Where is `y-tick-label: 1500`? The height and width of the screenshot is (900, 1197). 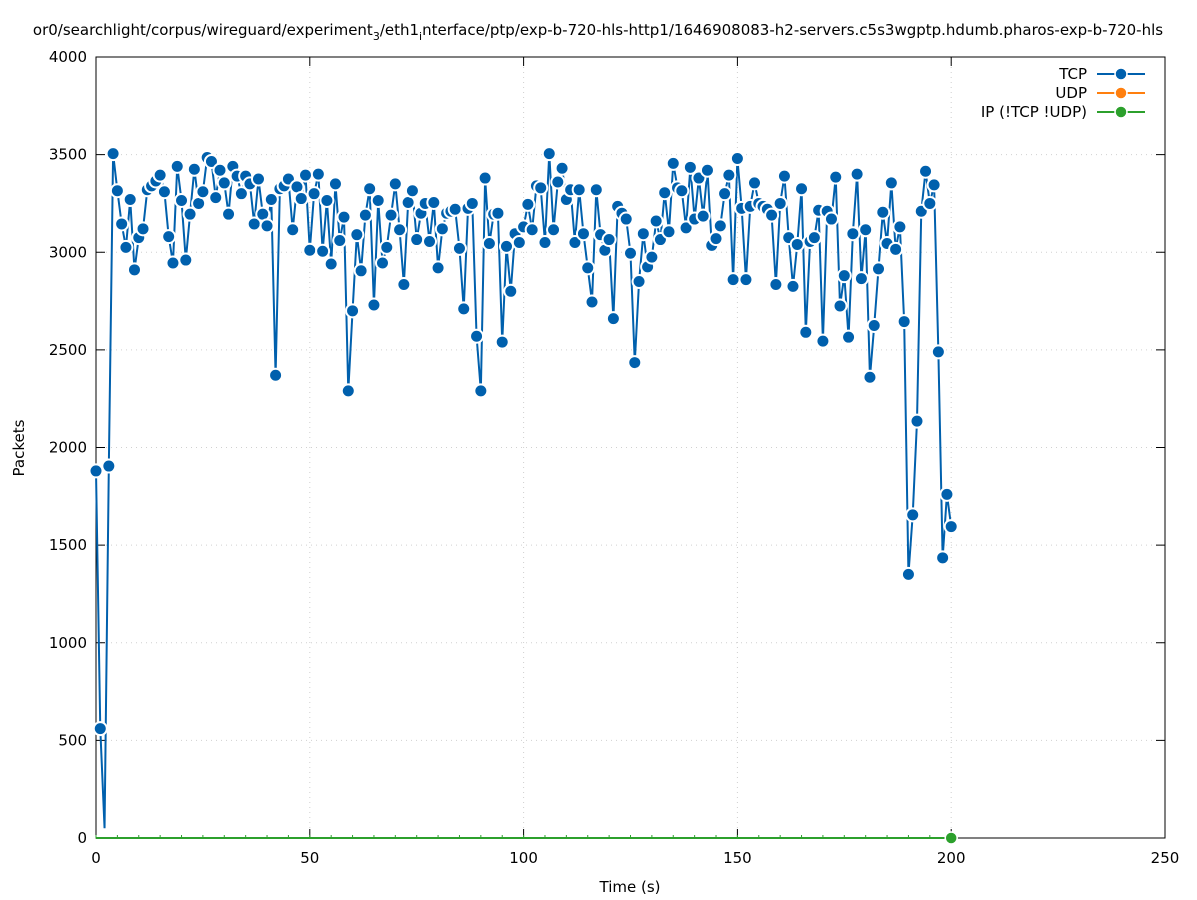
y-tick-label: 1500 is located at coordinates (68, 545).